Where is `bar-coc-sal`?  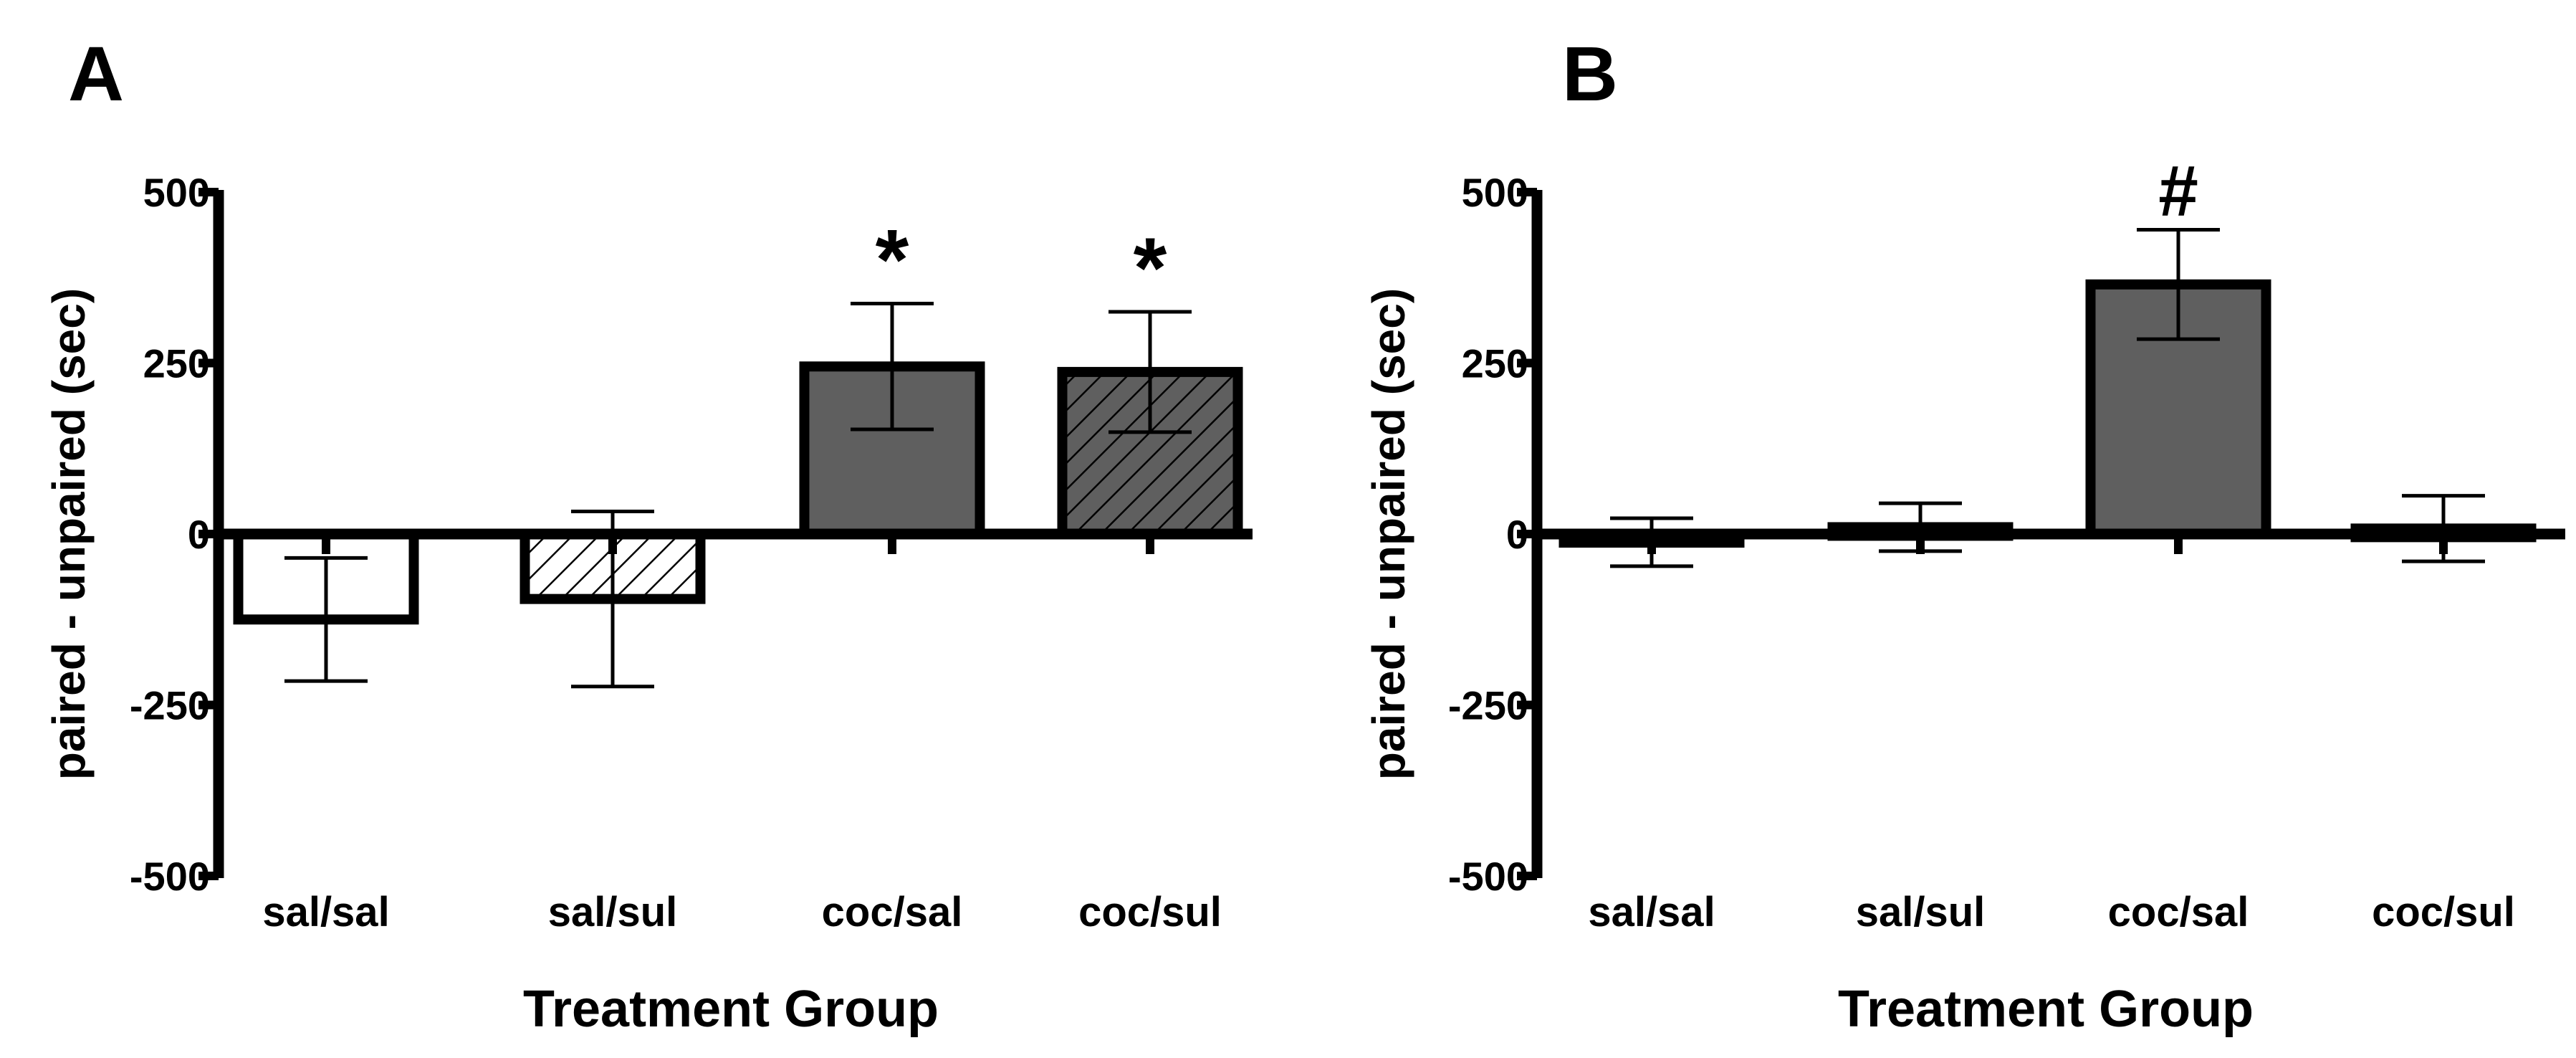 bar-coc-sal is located at coordinates (892, 450).